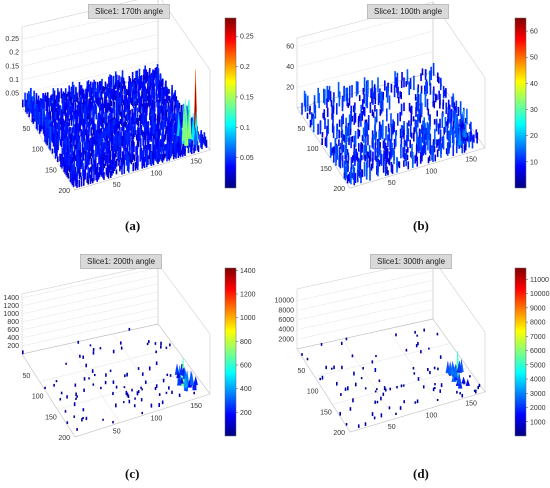  What do you see at coordinates (301, 129) in the screenshot?
I see `y-tick-label: 50` at bounding box center [301, 129].